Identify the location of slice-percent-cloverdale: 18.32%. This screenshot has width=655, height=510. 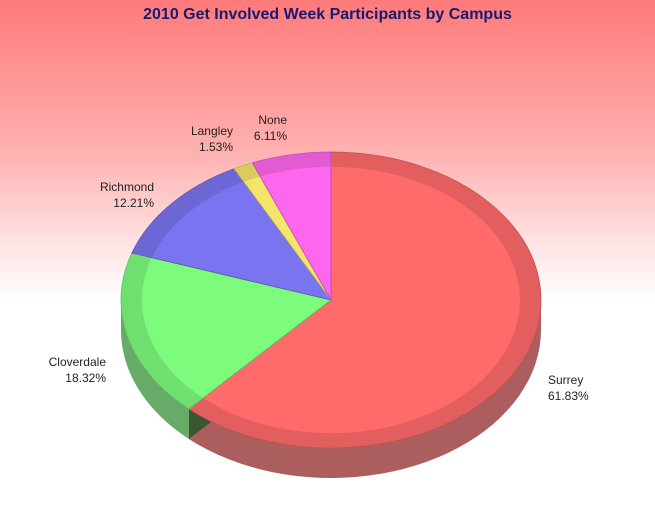
(85, 378).